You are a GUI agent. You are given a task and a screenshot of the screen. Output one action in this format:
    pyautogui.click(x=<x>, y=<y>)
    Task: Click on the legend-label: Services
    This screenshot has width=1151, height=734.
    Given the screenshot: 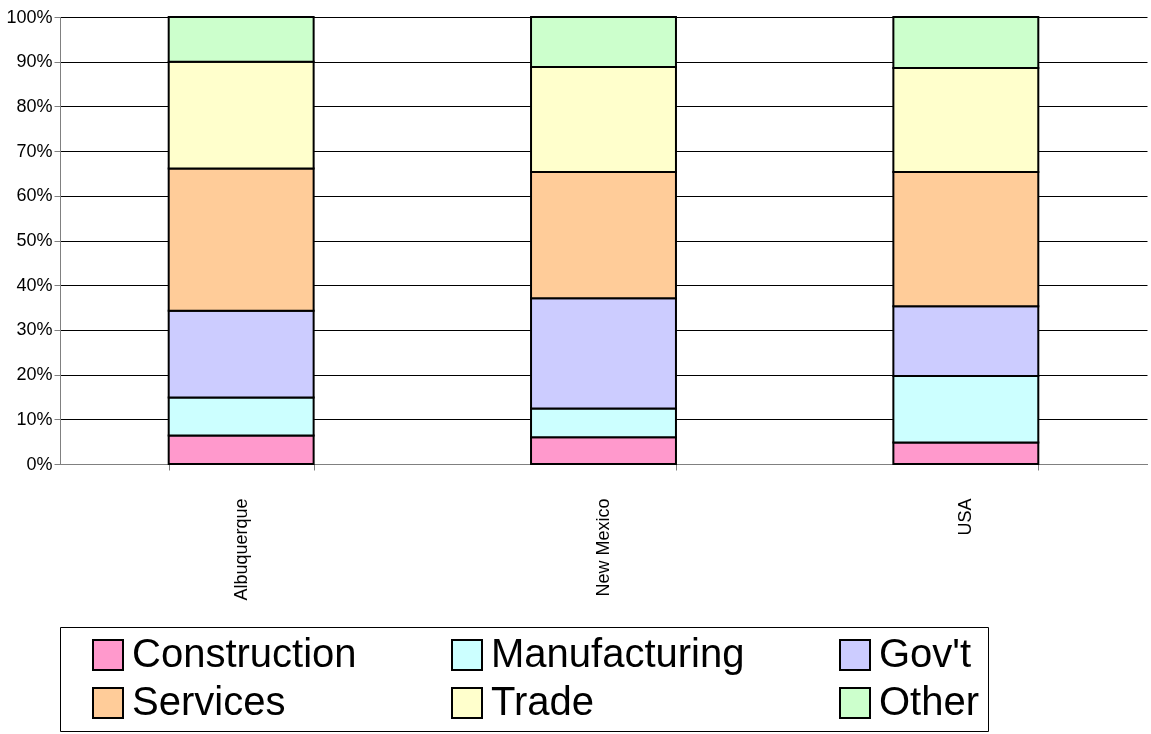 What is the action you would take?
    pyautogui.click(x=209, y=701)
    